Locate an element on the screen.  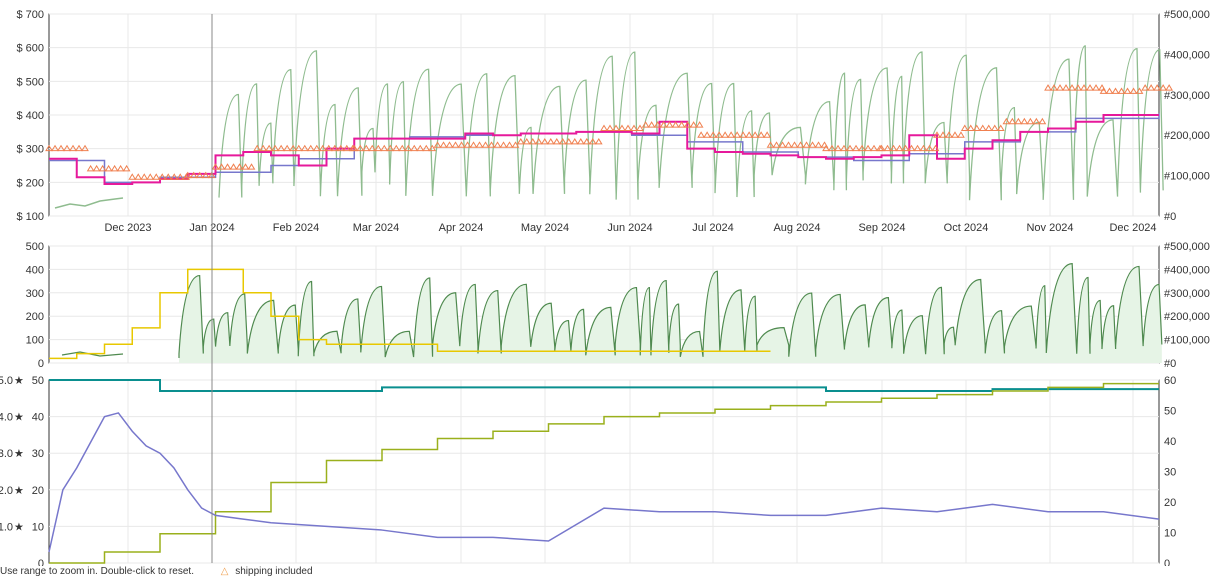
rank-y-tick-right: #100,000 is located at coordinates (1187, 341).